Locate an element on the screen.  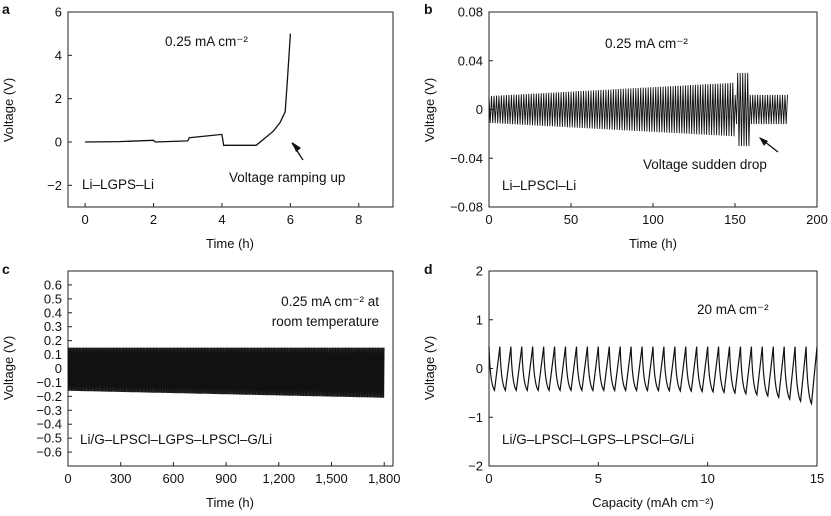
x-tick-label: 15 is located at coordinates (817, 478).